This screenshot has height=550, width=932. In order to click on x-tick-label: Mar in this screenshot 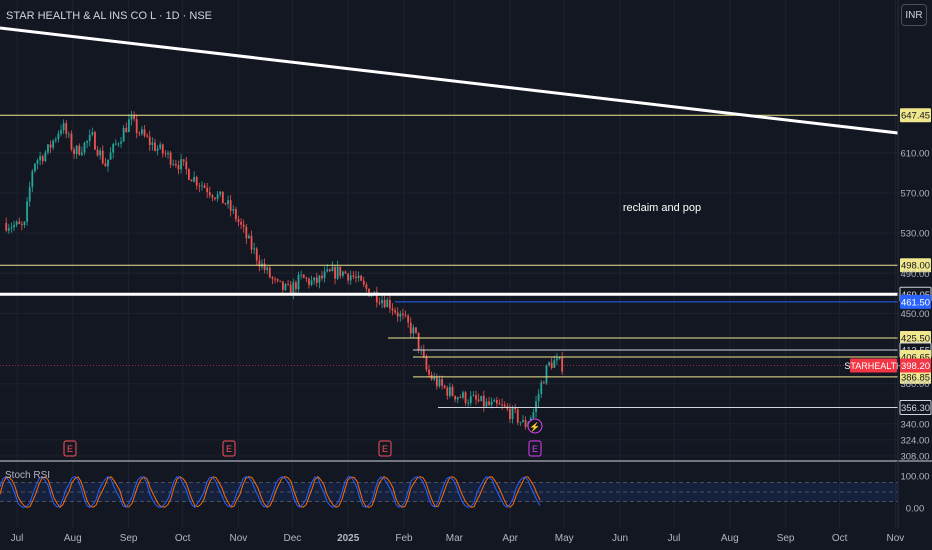, I will do `click(455, 538)`.